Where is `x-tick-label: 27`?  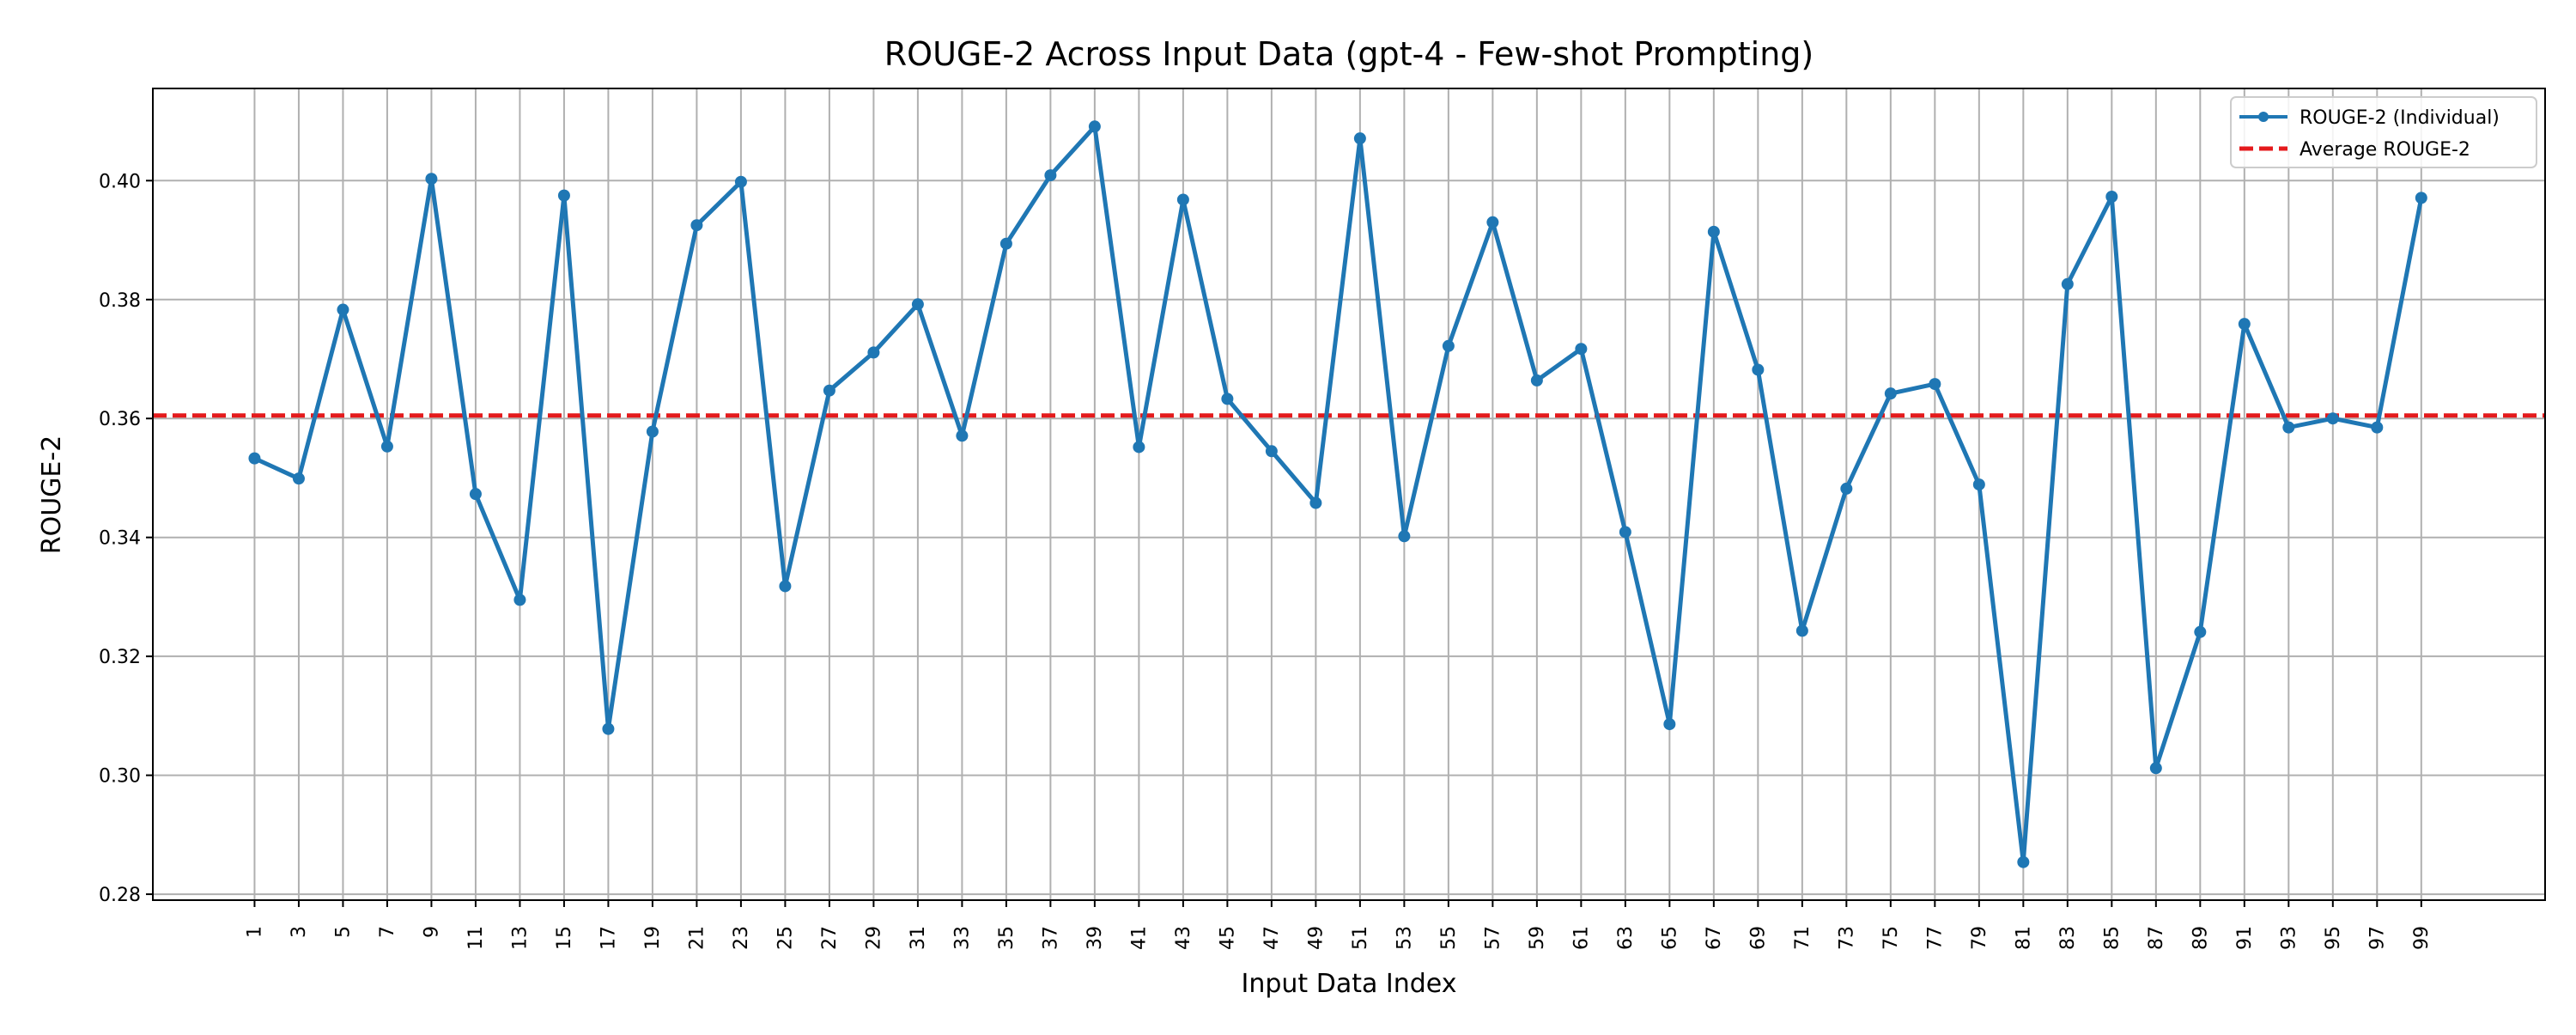 x-tick-label: 27 is located at coordinates (830, 938).